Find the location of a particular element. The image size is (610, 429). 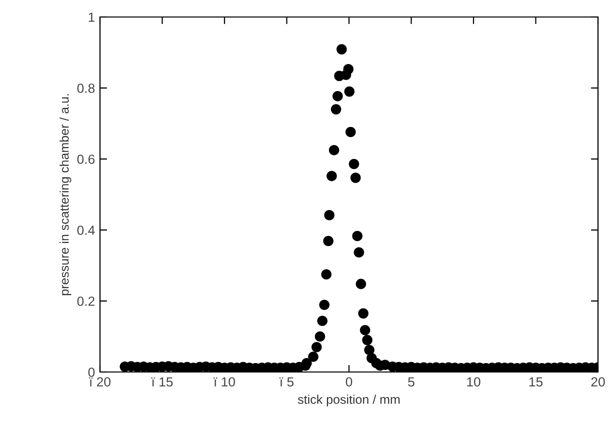

x-tick-label: 15 is located at coordinates (536, 382).